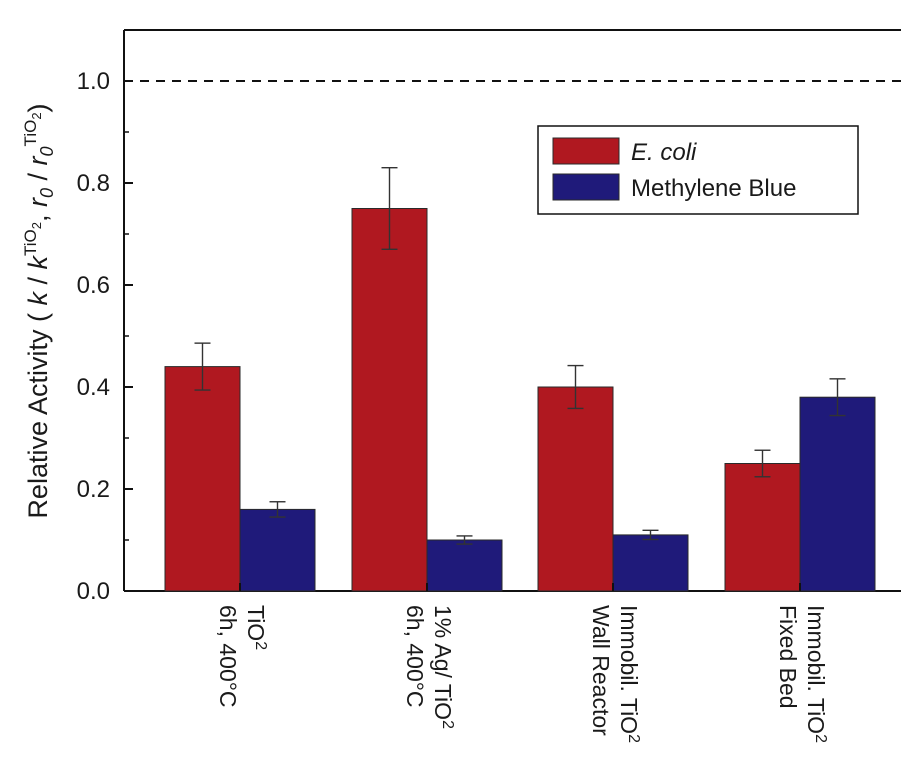 This screenshot has width=901, height=782. What do you see at coordinates (443, 667) in the screenshot?
I see `x-category-line: 1% Ag/ TiO2` at bounding box center [443, 667].